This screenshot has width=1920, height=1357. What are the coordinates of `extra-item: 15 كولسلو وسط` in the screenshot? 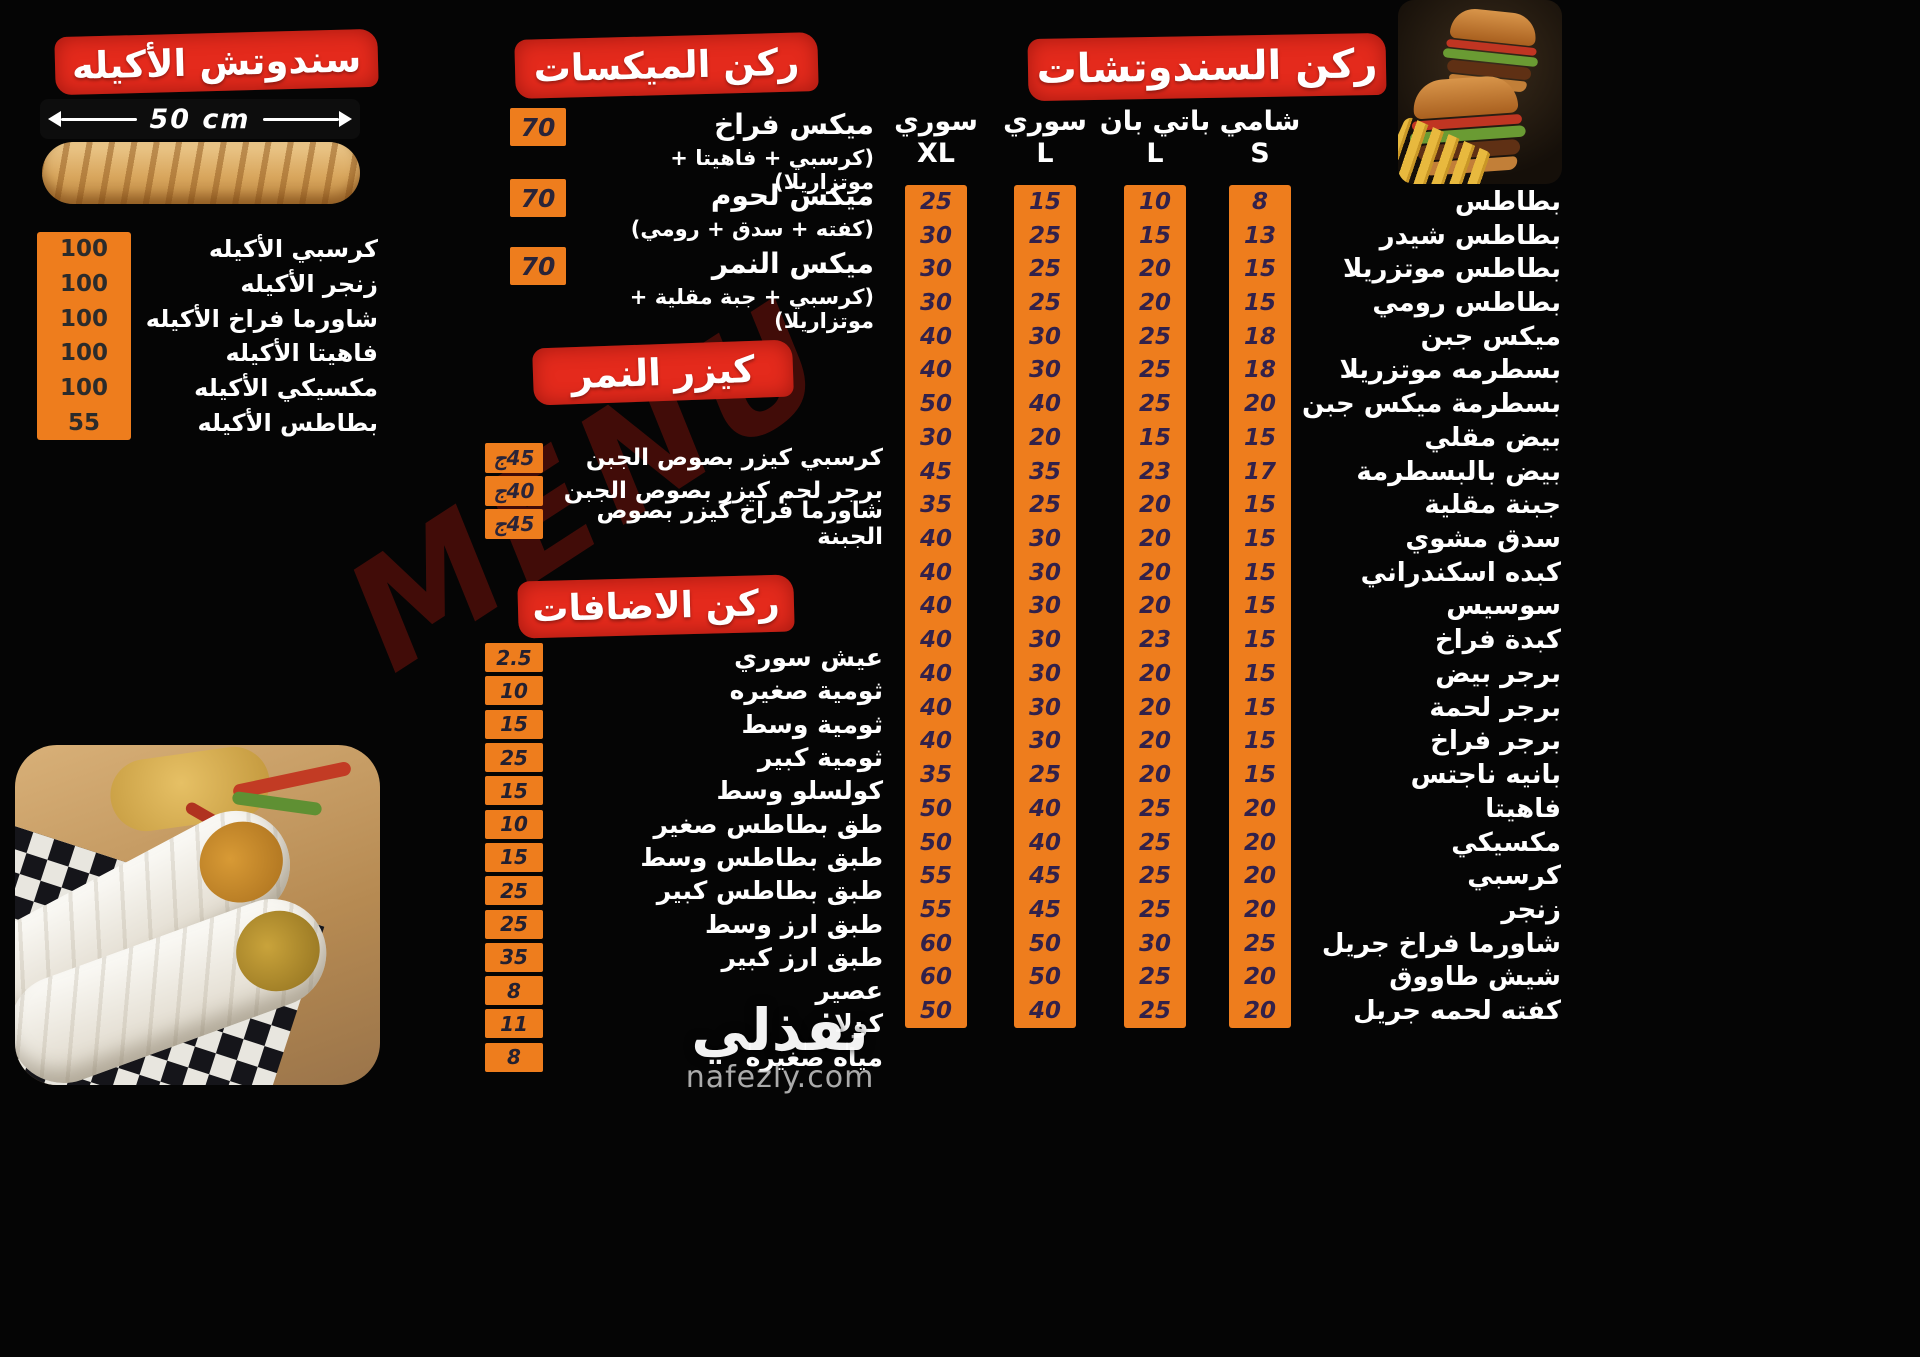 It's located at (684, 790).